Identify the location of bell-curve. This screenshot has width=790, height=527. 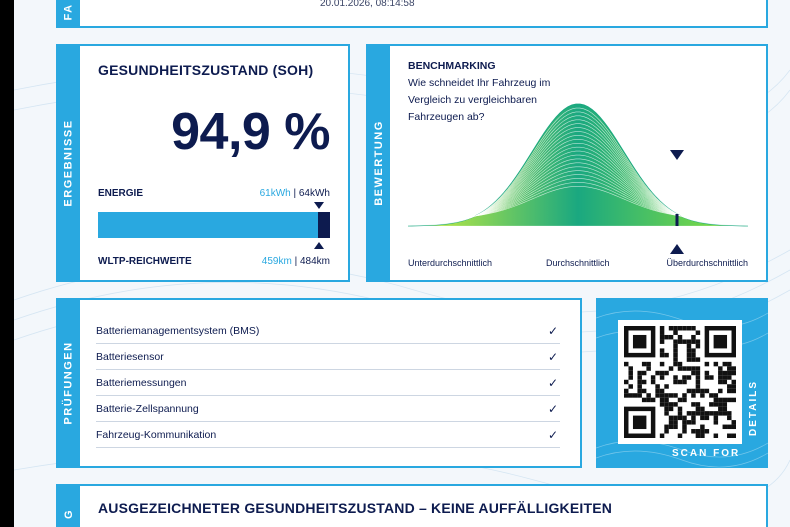
(578, 165).